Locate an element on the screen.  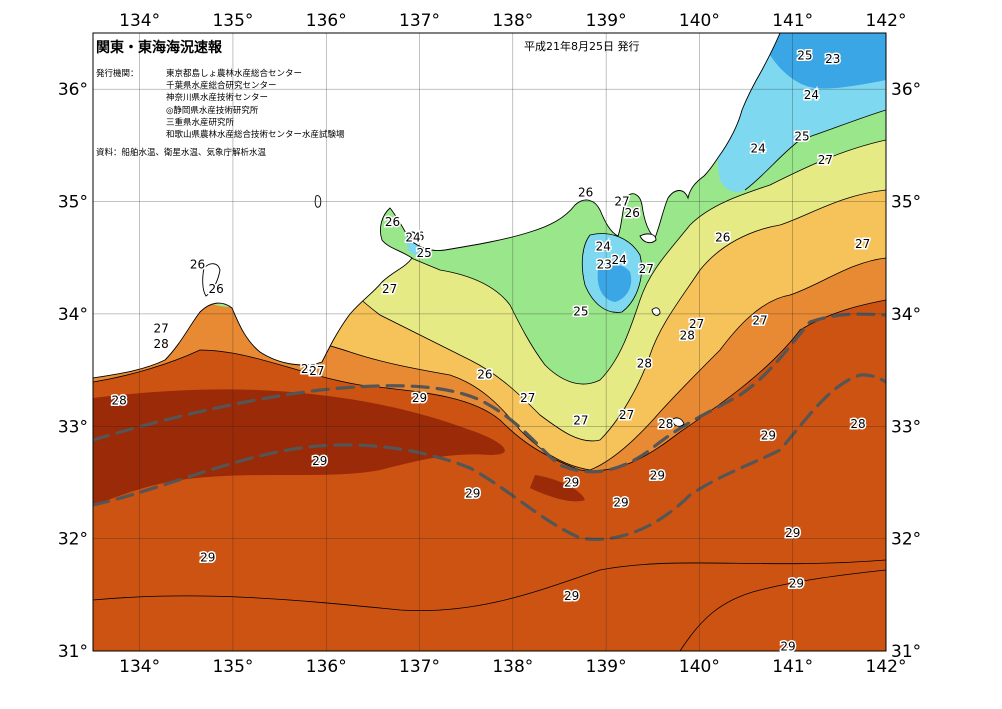
sst-23-zone is located at coordinates (823, 61).